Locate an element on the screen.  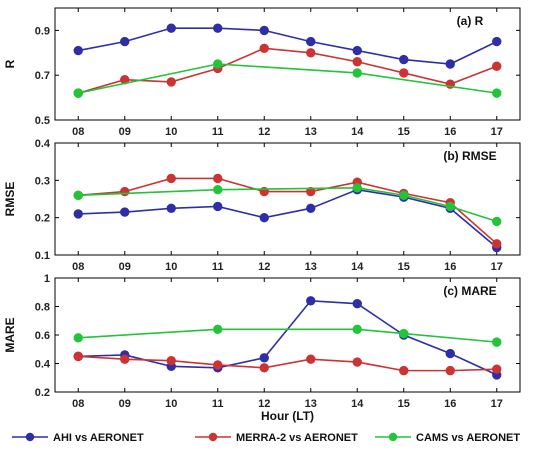
panel-r-series-ahi-vs-aeronet-line is located at coordinates (288, 46).